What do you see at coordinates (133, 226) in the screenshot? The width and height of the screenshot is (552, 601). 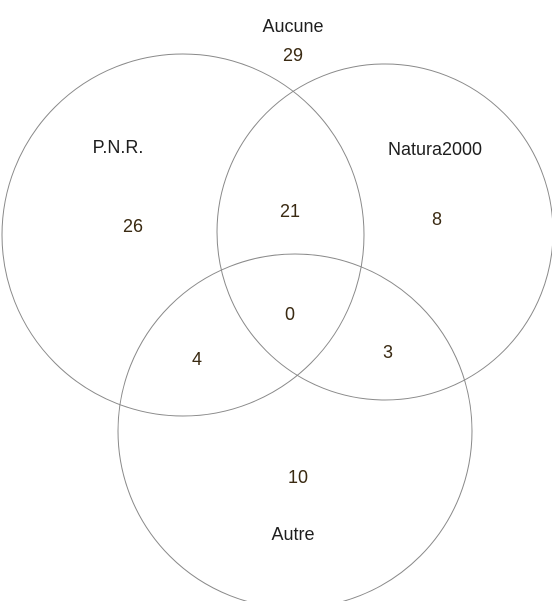 I see `region-count: 26` at bounding box center [133, 226].